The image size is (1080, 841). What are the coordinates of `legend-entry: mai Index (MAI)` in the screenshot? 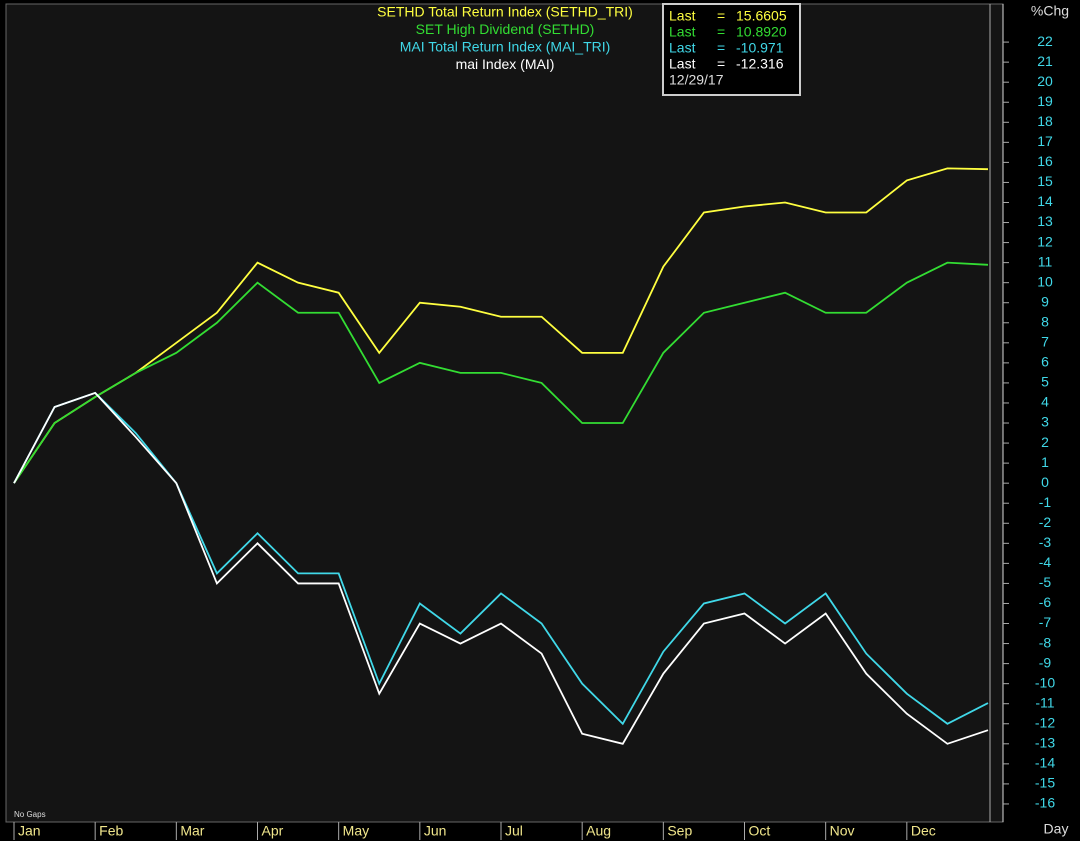 It's located at (505, 64).